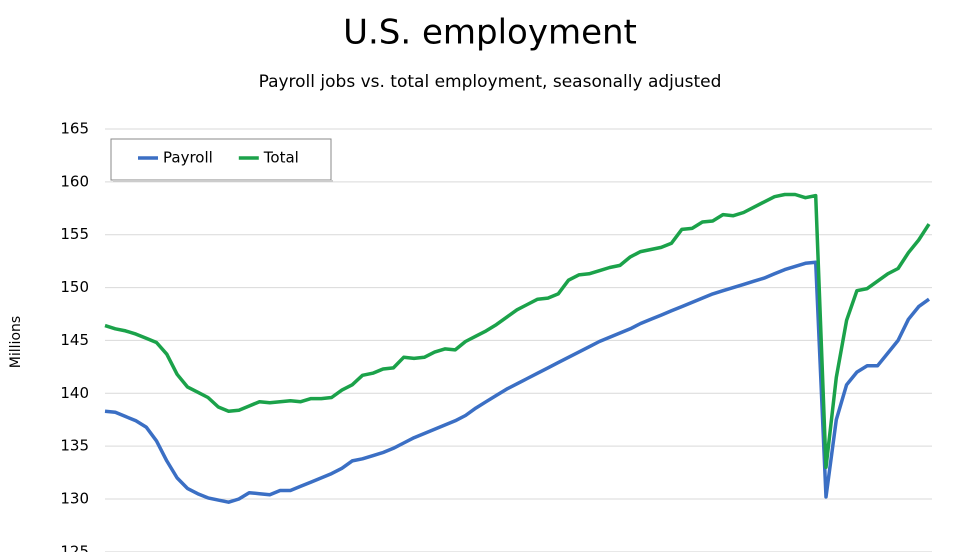  I want to click on legend: Payroll Total, so click(221, 160).